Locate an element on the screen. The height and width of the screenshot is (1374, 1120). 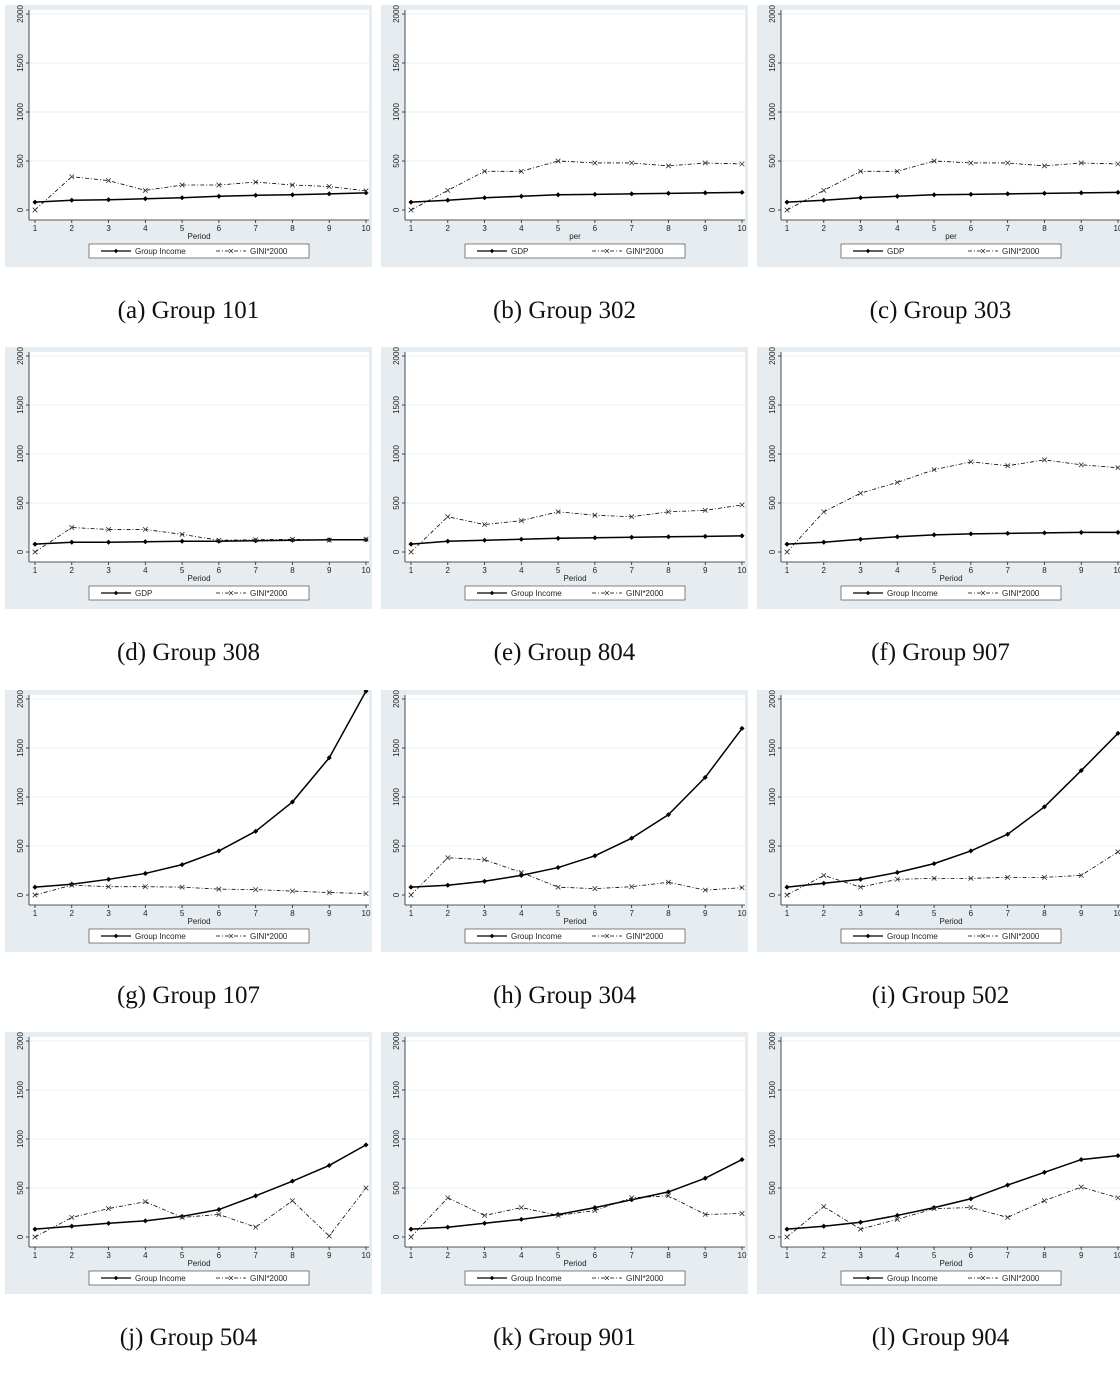
chart-caption: (c) Group 303 is located at coordinates (940, 310).